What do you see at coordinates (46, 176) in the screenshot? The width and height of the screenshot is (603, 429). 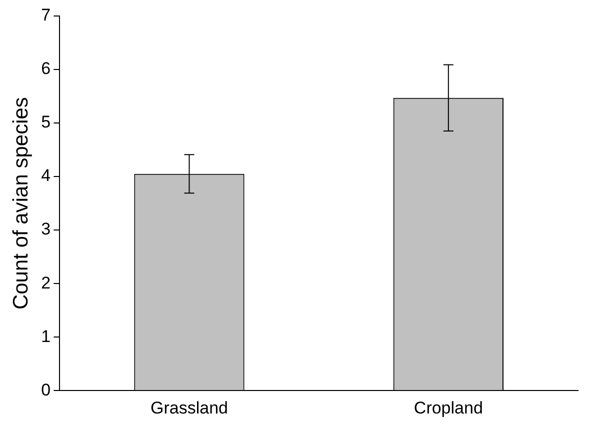 I see `y-tick-label: 4` at bounding box center [46, 176].